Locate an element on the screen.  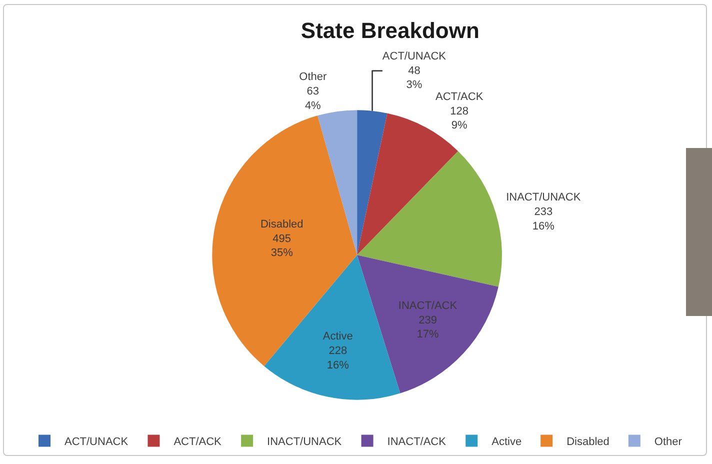
slice-label: ACT/UNACK is located at coordinates (414, 56).